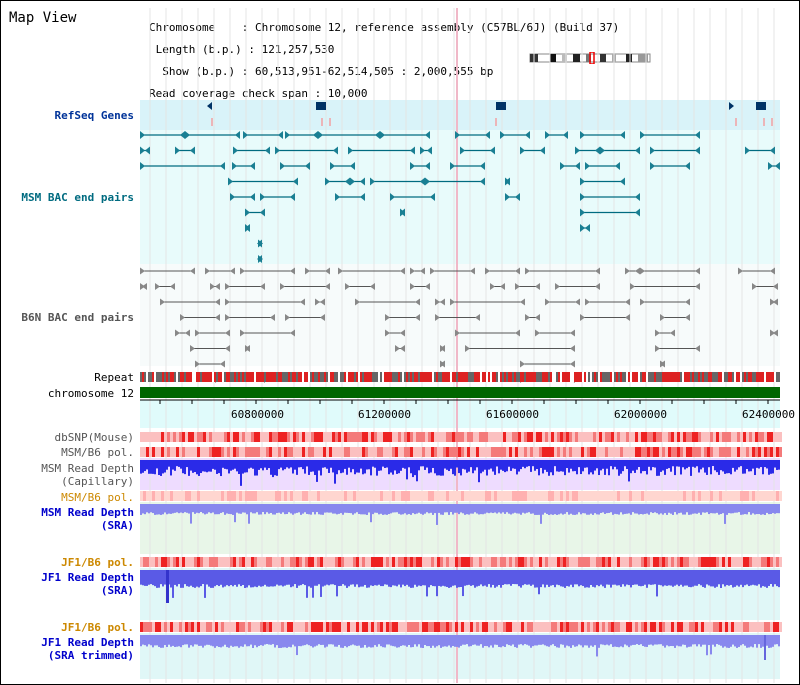  Describe the element at coordinates (87, 649) in the screenshot. I see `track-label-jf1-read-depth-trimmed: JF1 Read Depth (SRA trimmed)` at that location.